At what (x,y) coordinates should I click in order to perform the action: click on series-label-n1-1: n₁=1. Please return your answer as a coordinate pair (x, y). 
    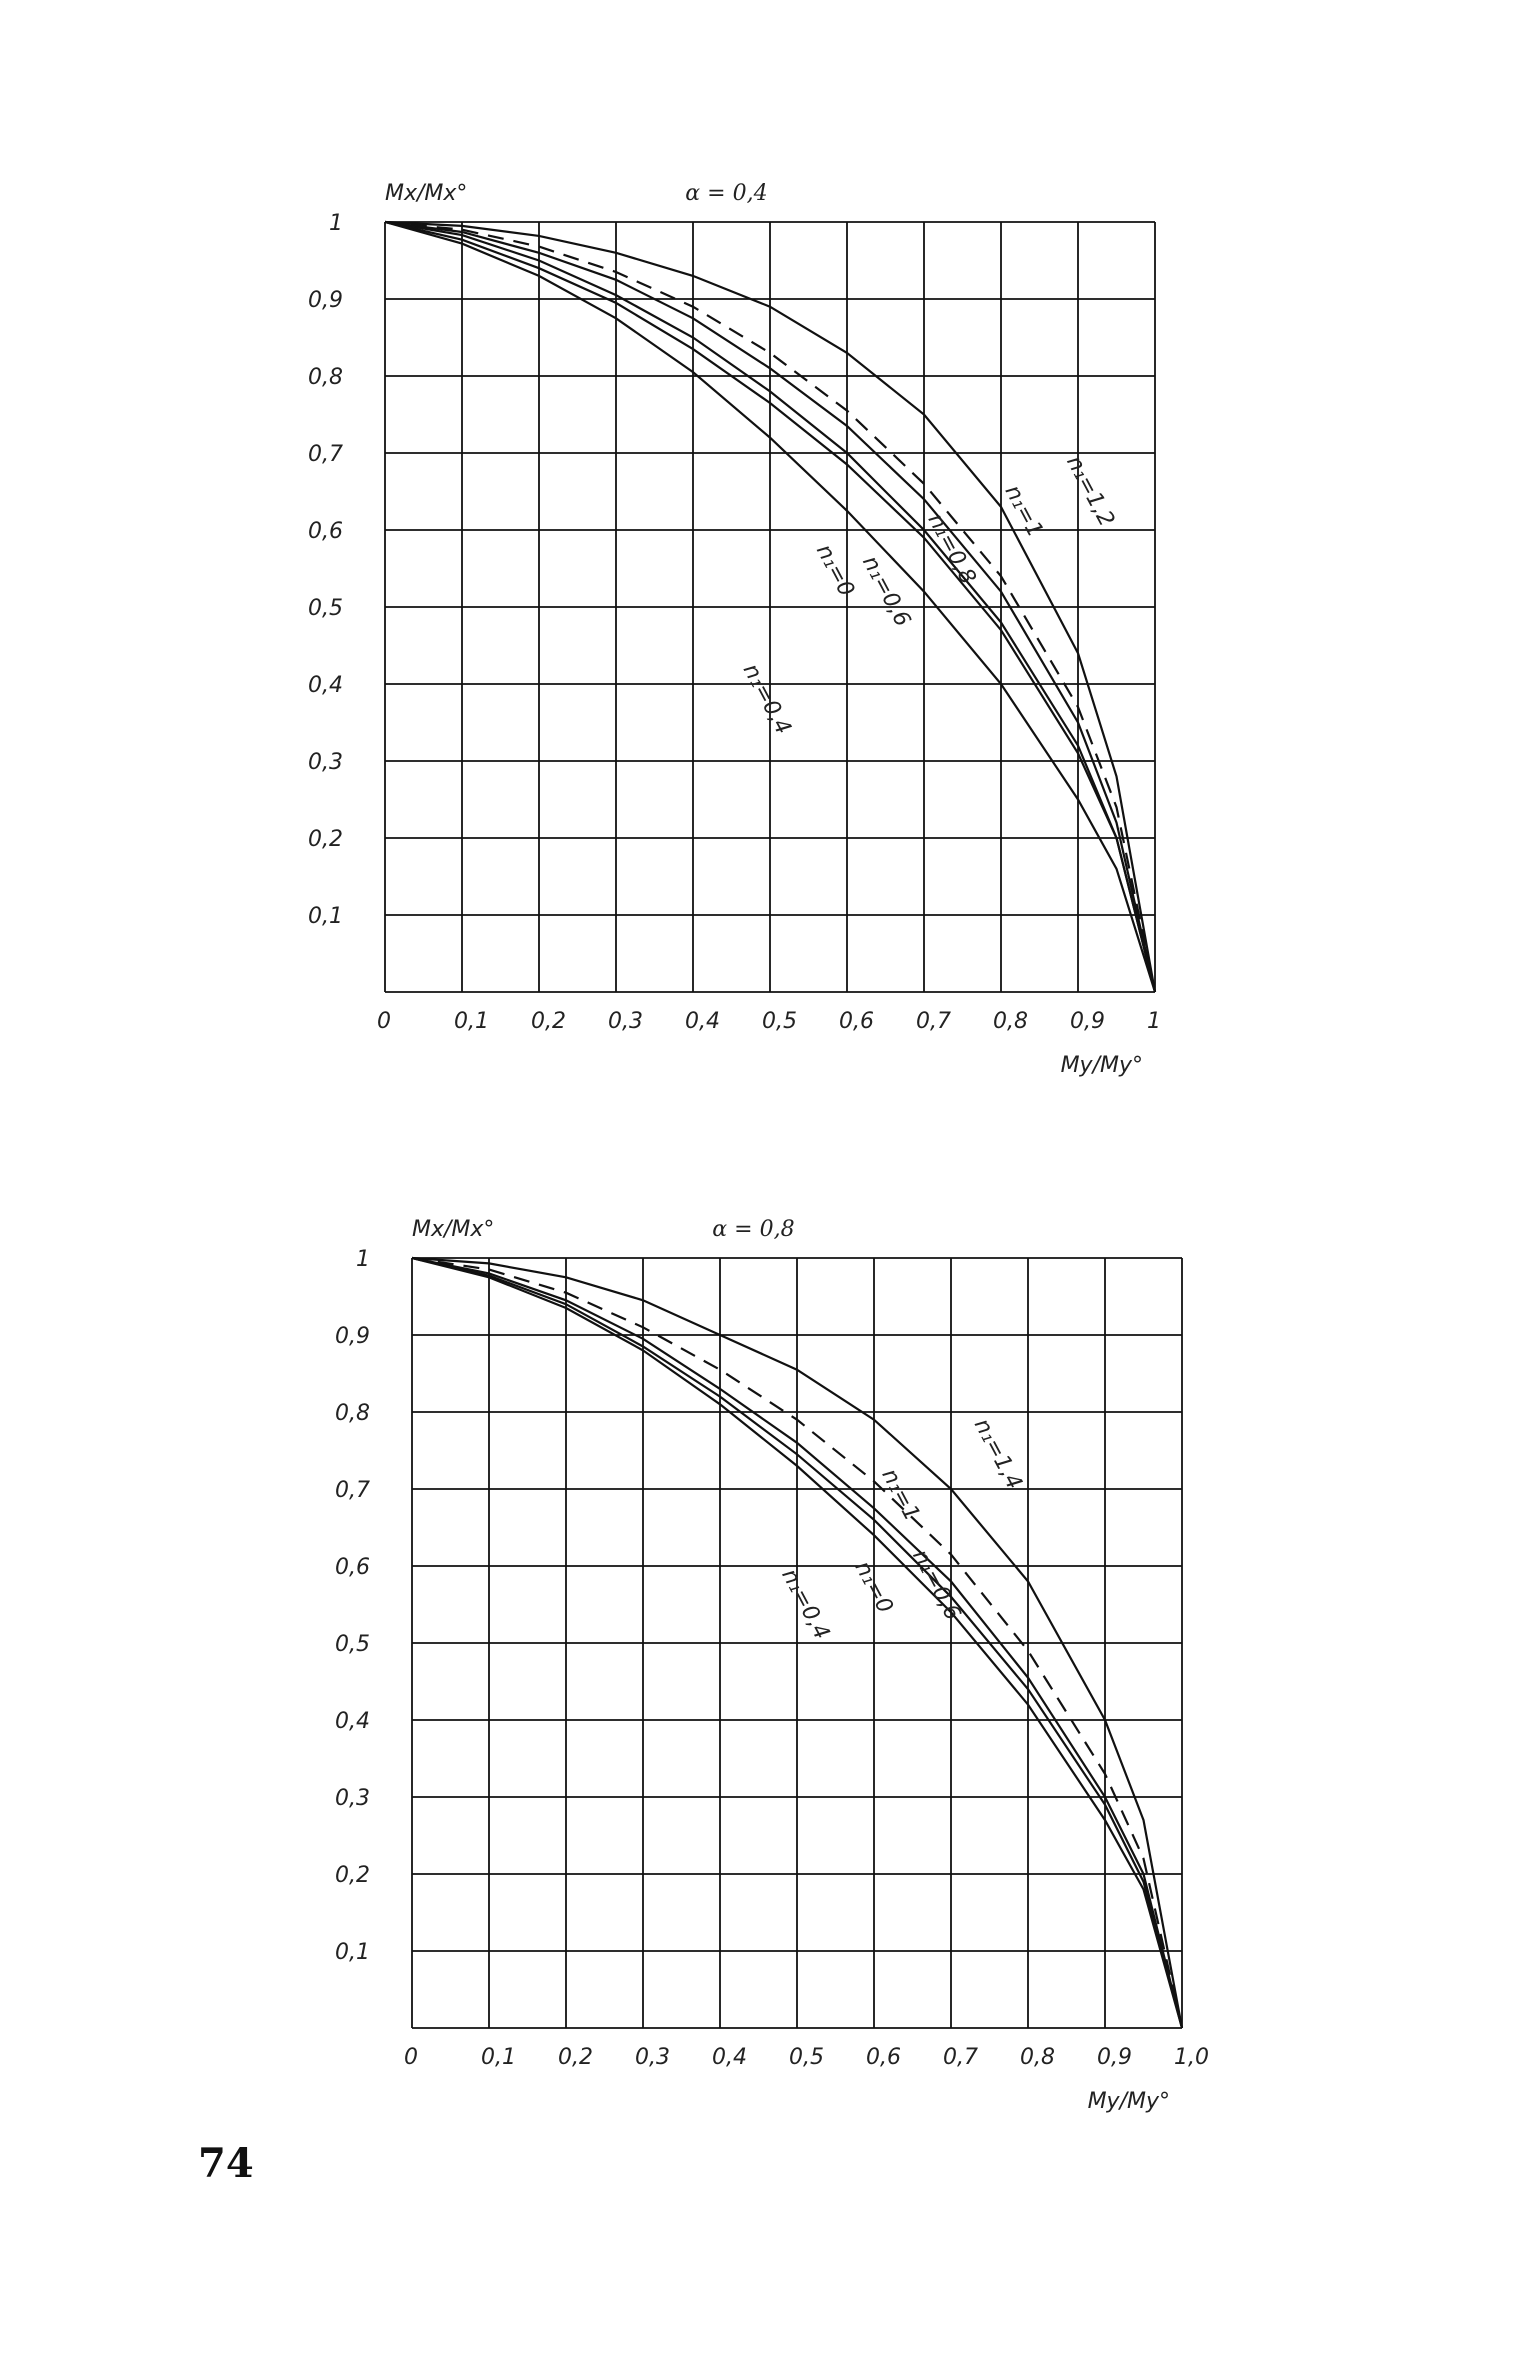
    Looking at the image, I should click on (1024, 511).